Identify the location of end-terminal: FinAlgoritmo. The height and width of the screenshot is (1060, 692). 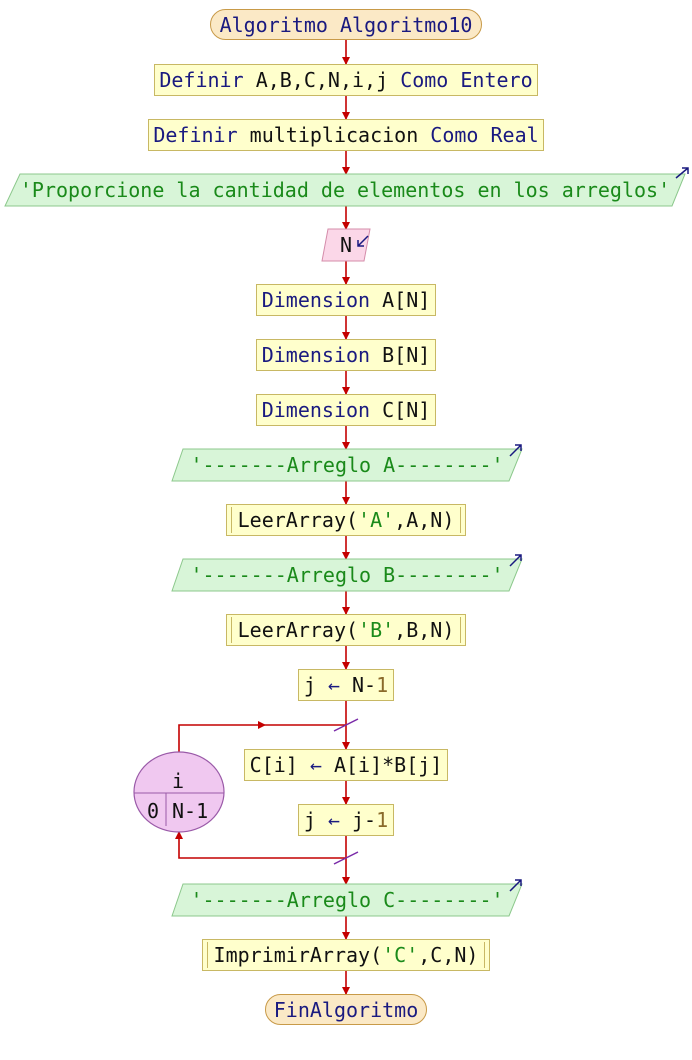
(346, 1009).